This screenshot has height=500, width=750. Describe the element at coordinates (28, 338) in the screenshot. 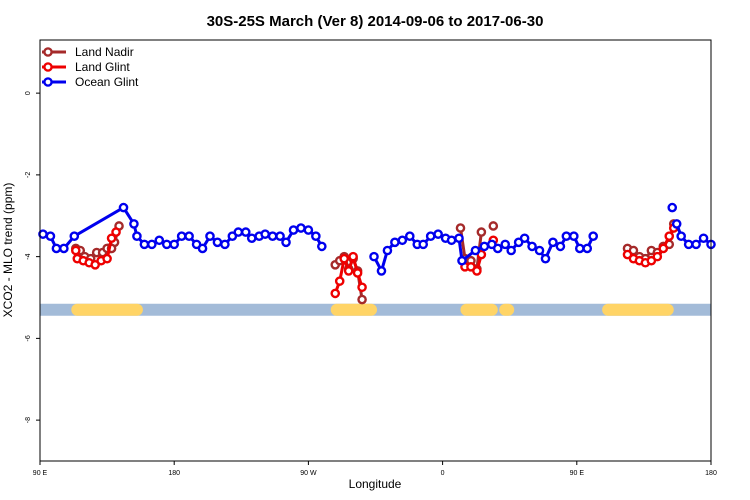

I see `y-tick-label: -6` at that location.